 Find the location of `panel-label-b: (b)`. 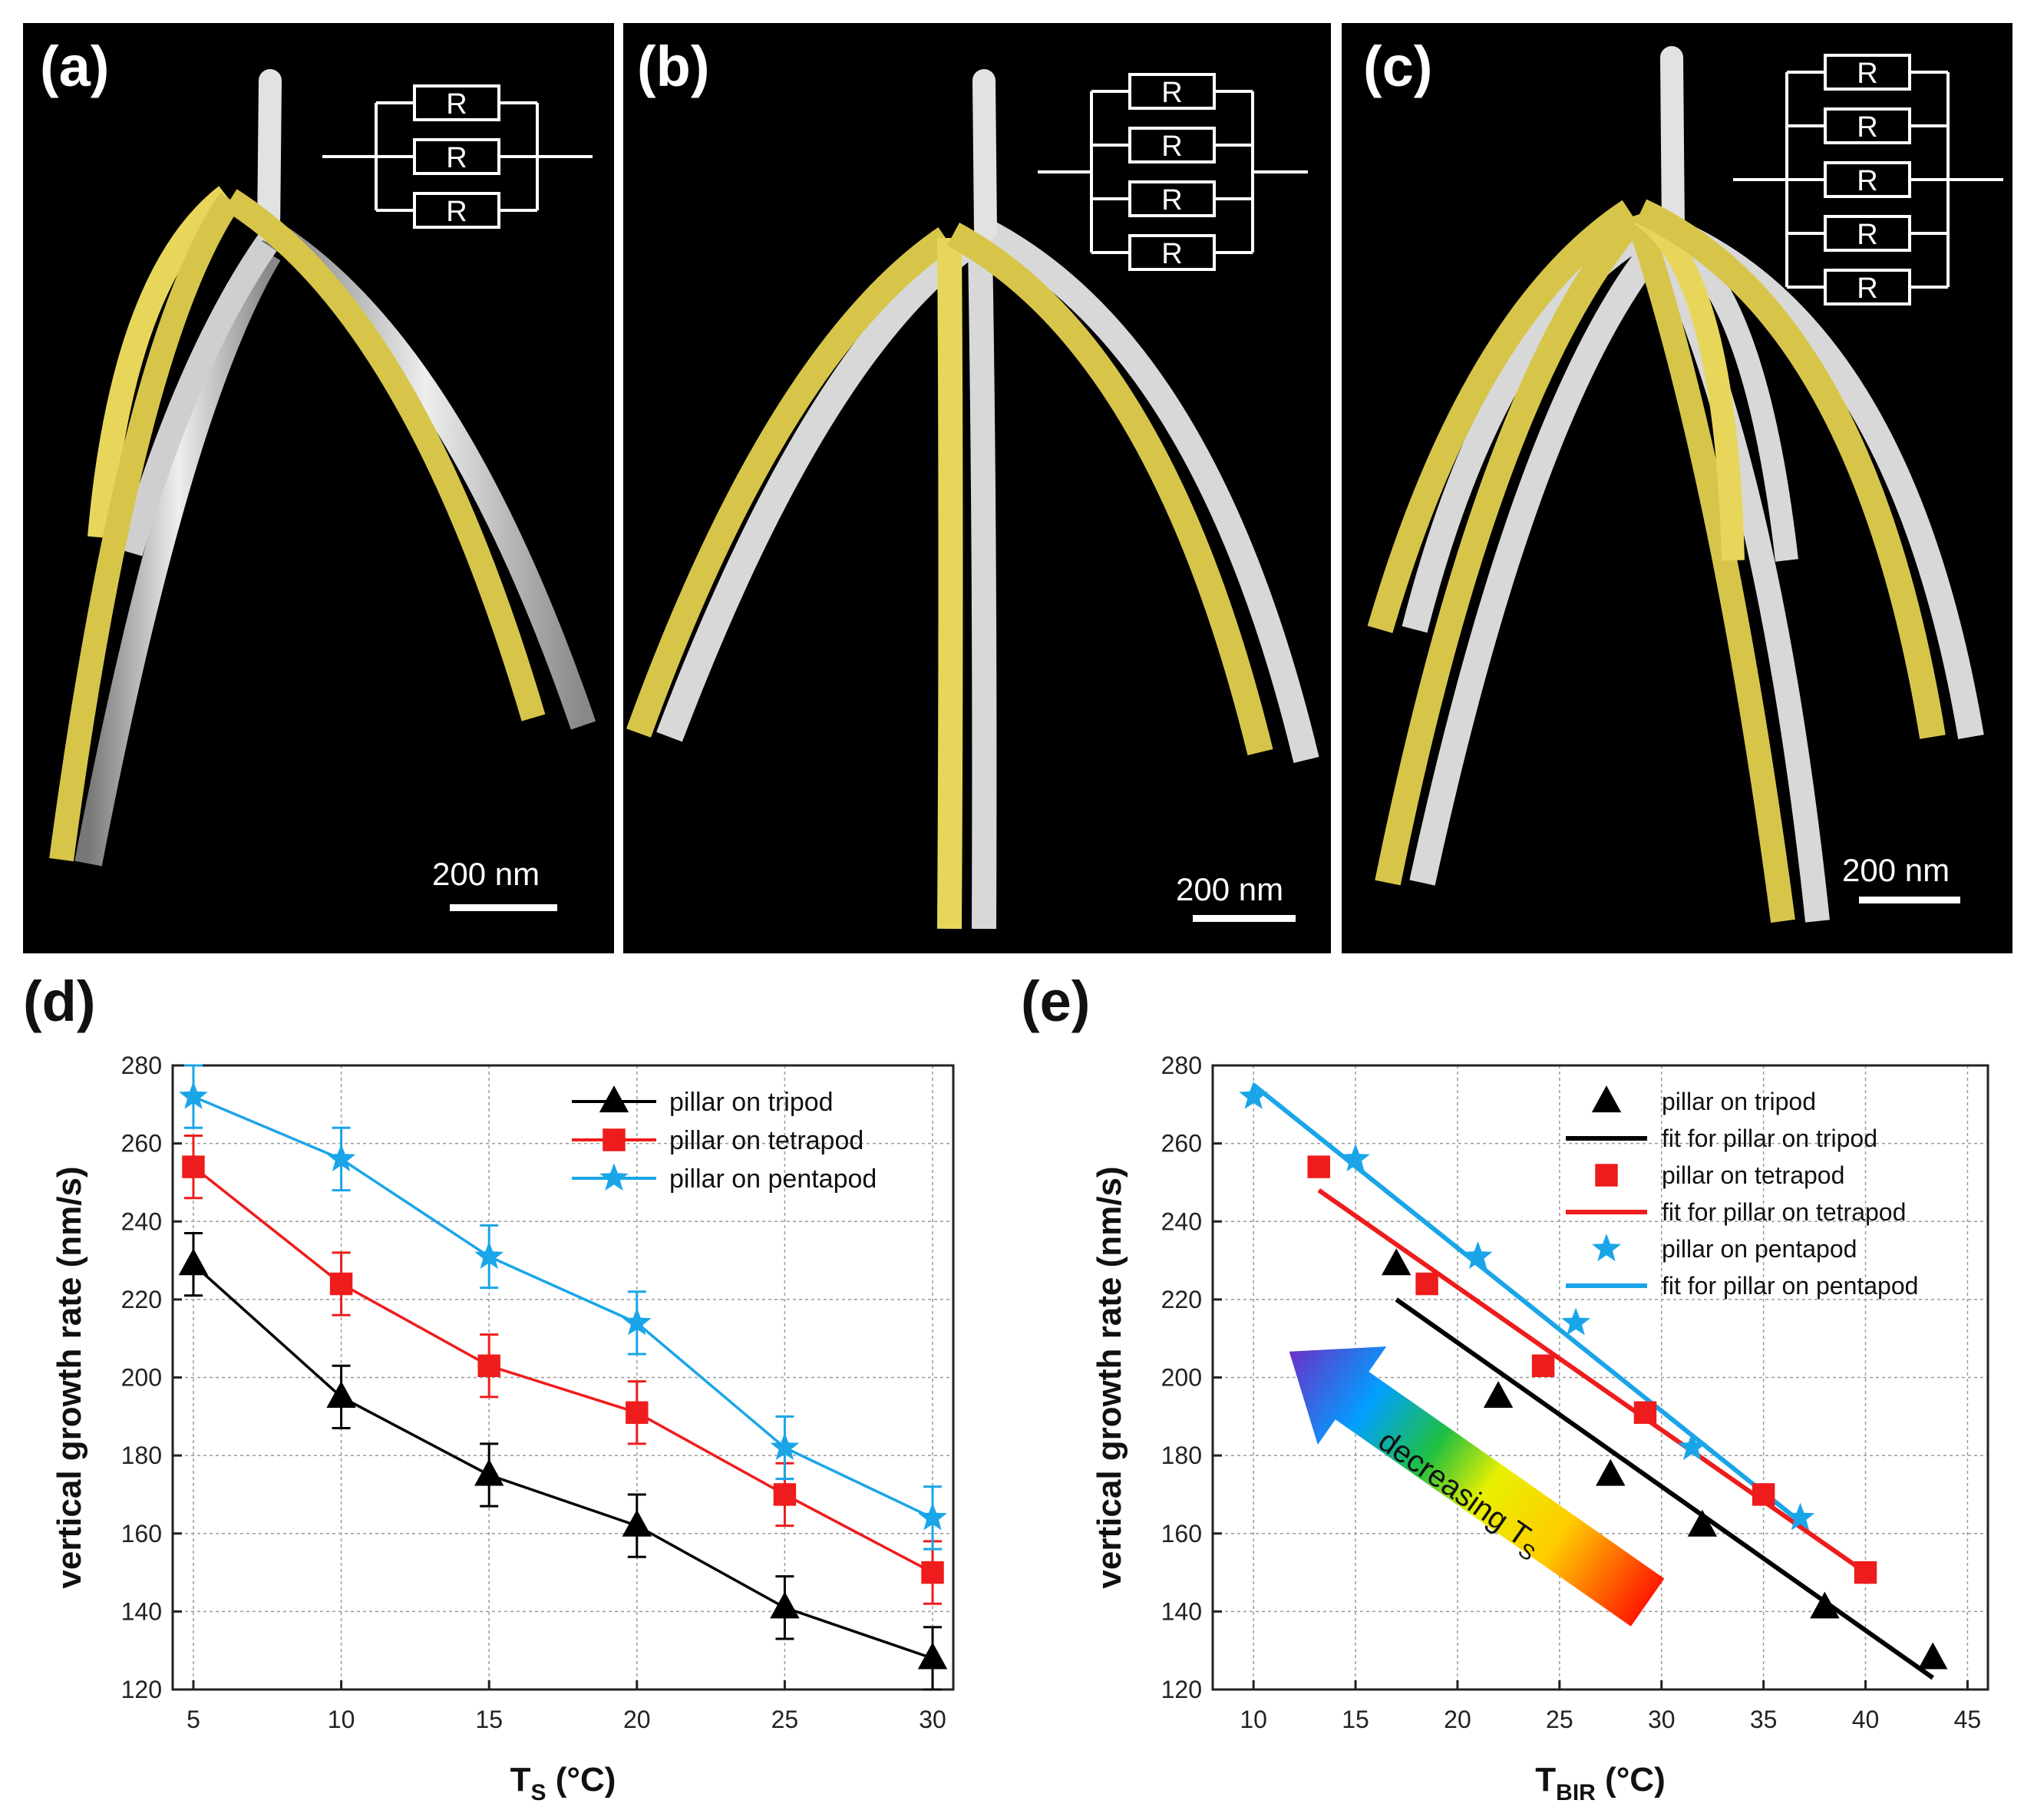

panel-label-b: (b) is located at coordinates (673, 66).